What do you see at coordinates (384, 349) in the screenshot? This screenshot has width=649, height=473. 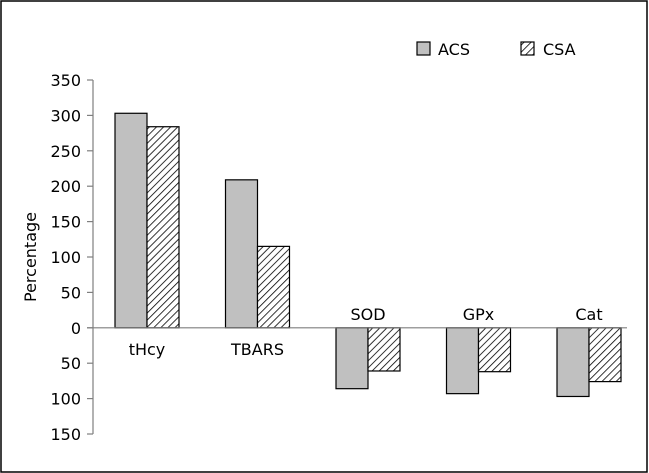 I see `bar-csa-sod` at bounding box center [384, 349].